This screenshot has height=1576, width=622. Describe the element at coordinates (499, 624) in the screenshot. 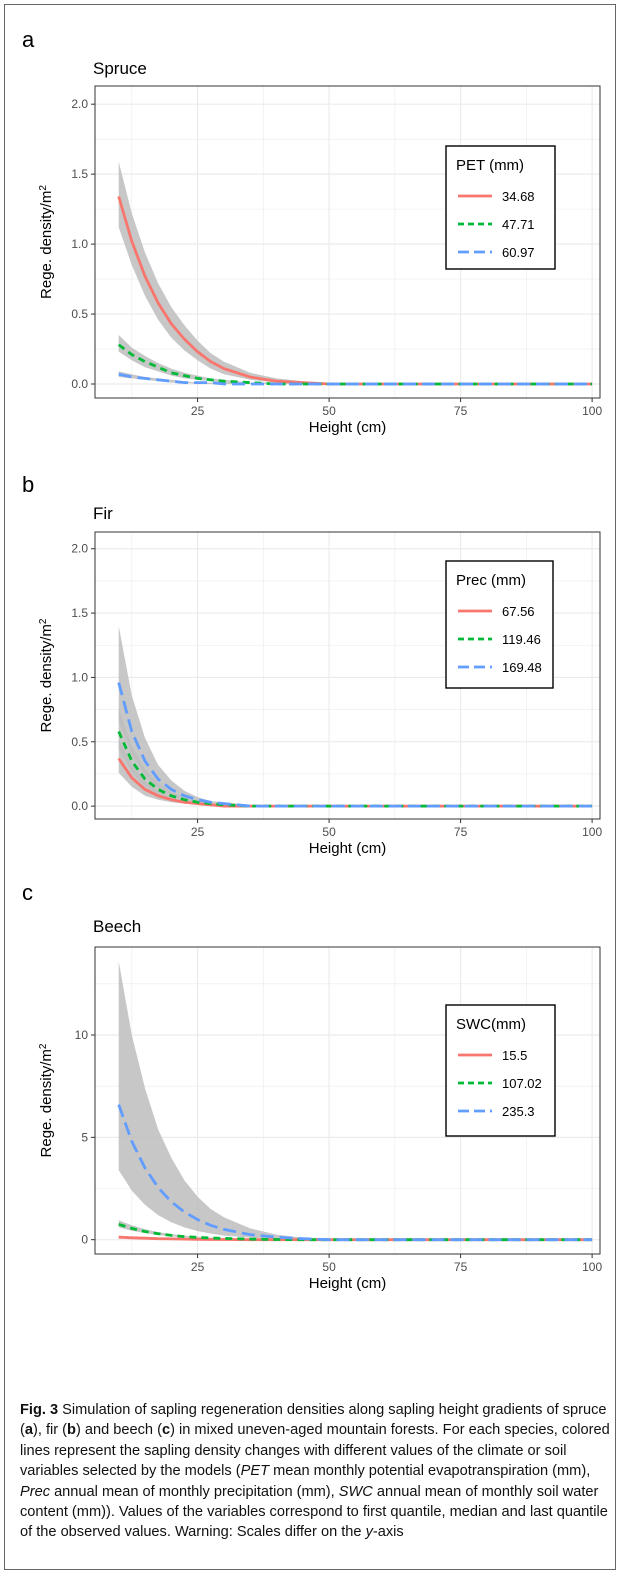

I see `legend: Prec (mm) 67.56 119.46 169.48` at that location.